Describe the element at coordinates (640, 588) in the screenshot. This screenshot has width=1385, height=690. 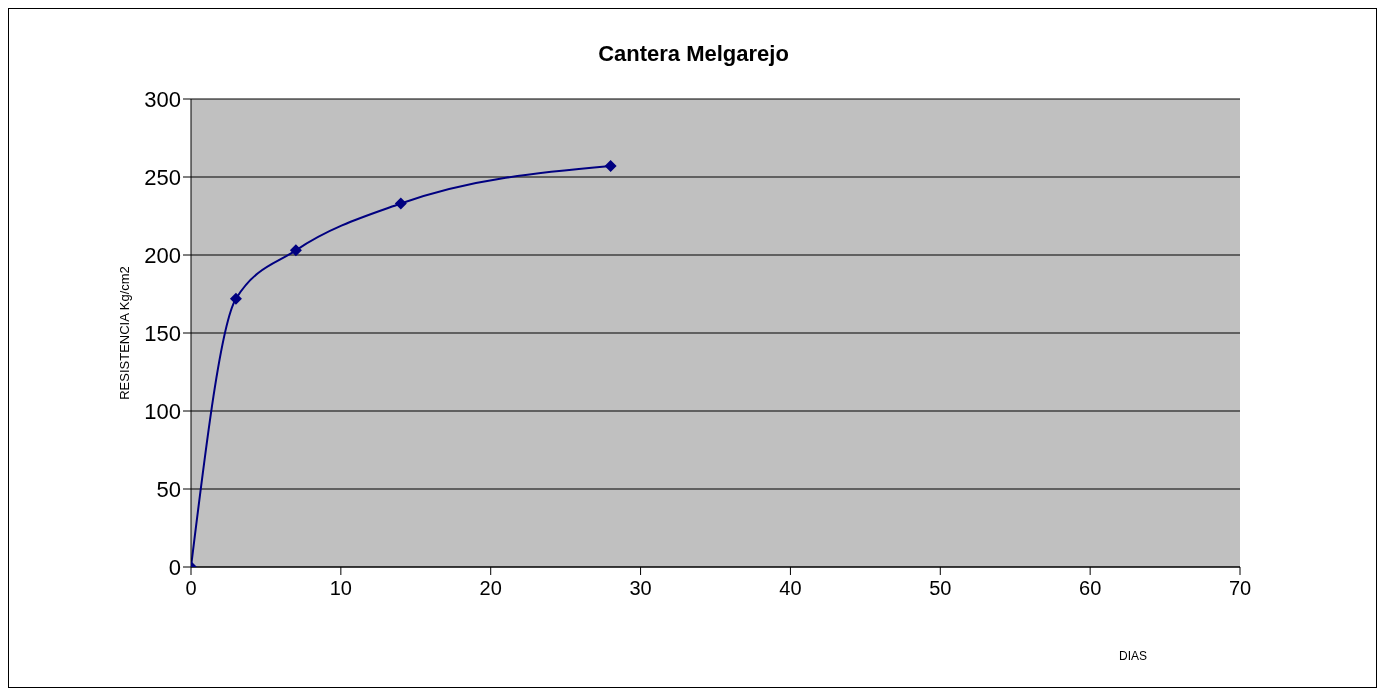
I see `x-tick-label: 30` at that location.